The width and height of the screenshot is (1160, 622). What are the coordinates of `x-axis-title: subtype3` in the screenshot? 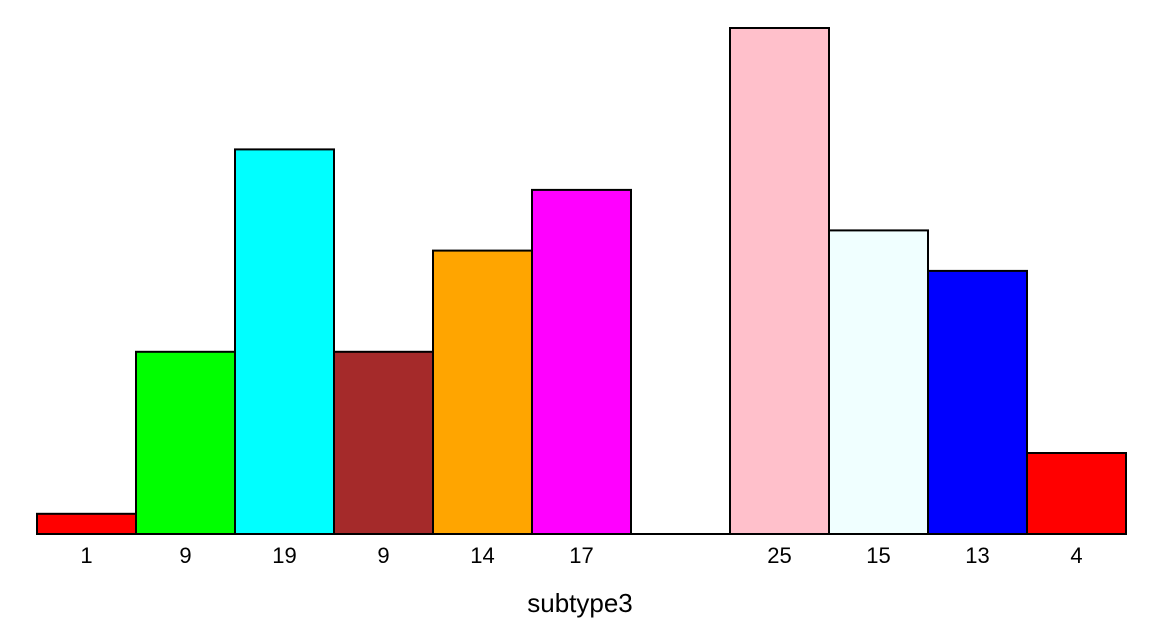 It's located at (580, 603).